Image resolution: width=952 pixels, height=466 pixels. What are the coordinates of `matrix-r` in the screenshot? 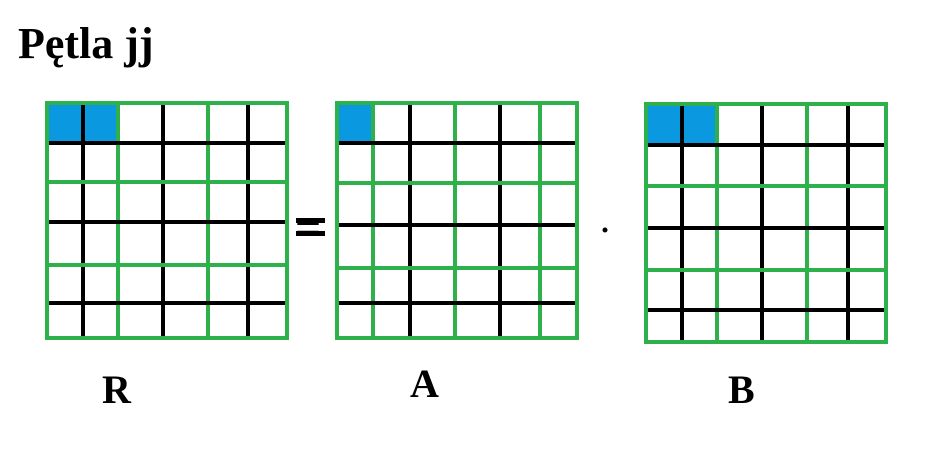 It's located at (167, 220).